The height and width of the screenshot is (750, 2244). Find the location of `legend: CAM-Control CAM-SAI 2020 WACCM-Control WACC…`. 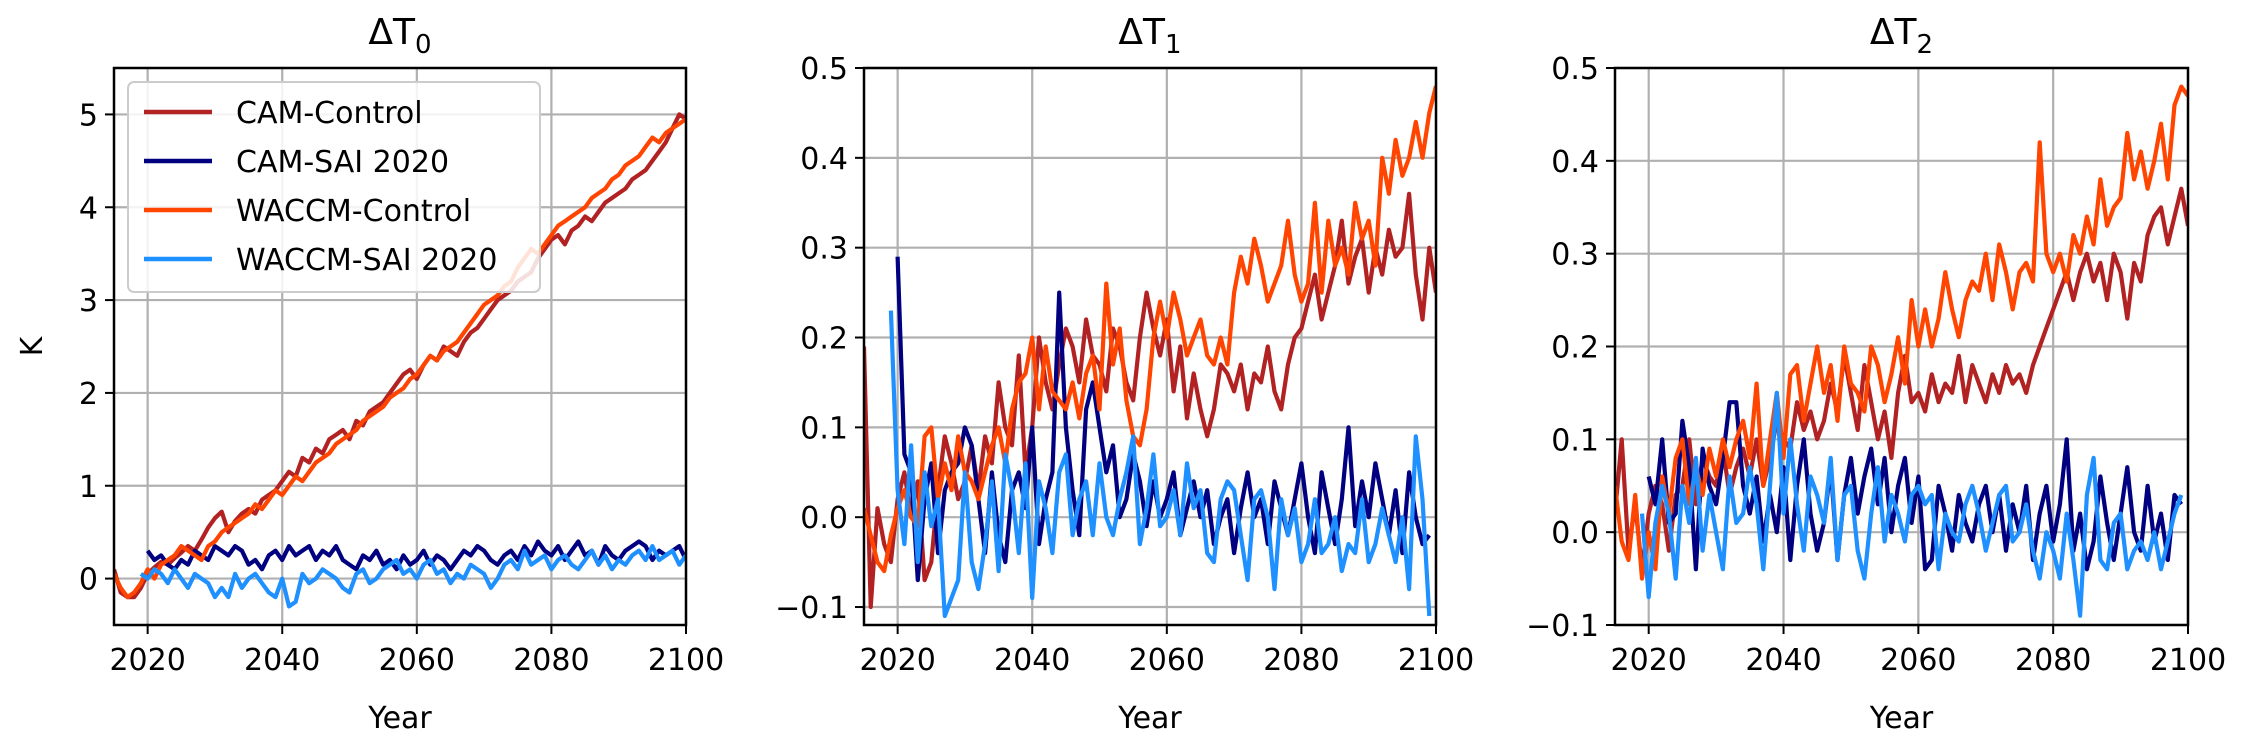

legend: CAM-Control CAM-SAI 2020 WACCM-Control WACC… is located at coordinates (334, 187).